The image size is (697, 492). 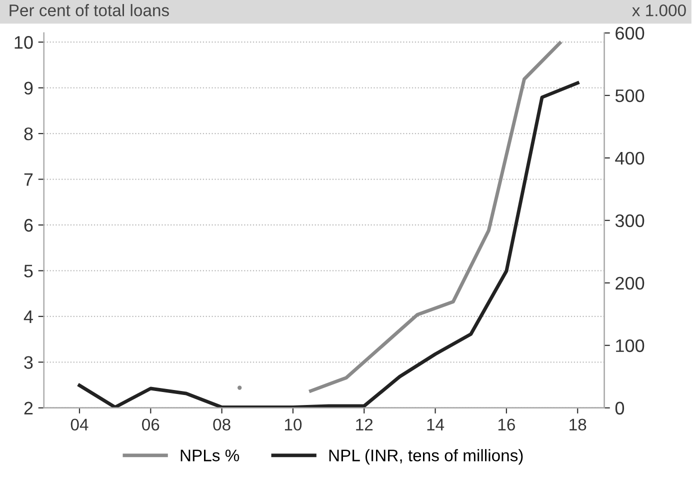 What do you see at coordinates (578, 424) in the screenshot?
I see `x-tick-label: 18` at bounding box center [578, 424].